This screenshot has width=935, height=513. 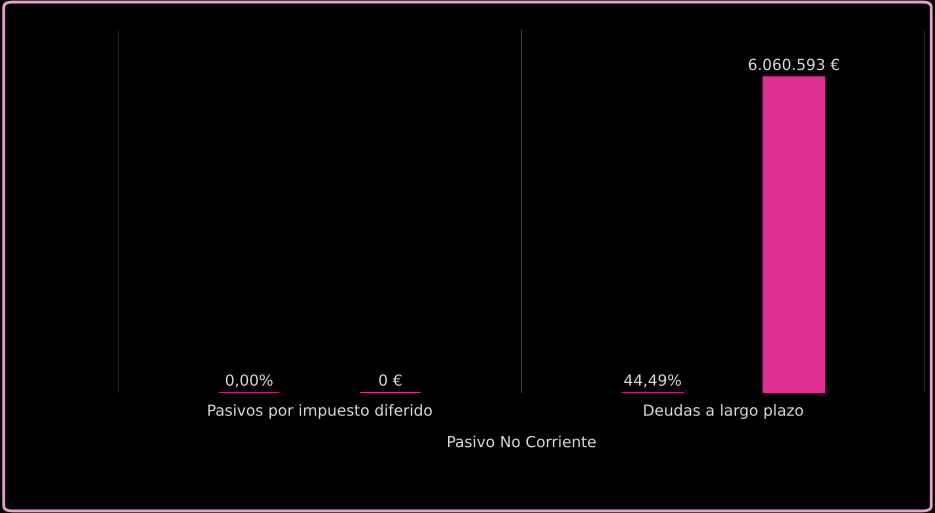 I want to click on x-tick-label: Pasivos por impuesto diferido, so click(x=320, y=411).